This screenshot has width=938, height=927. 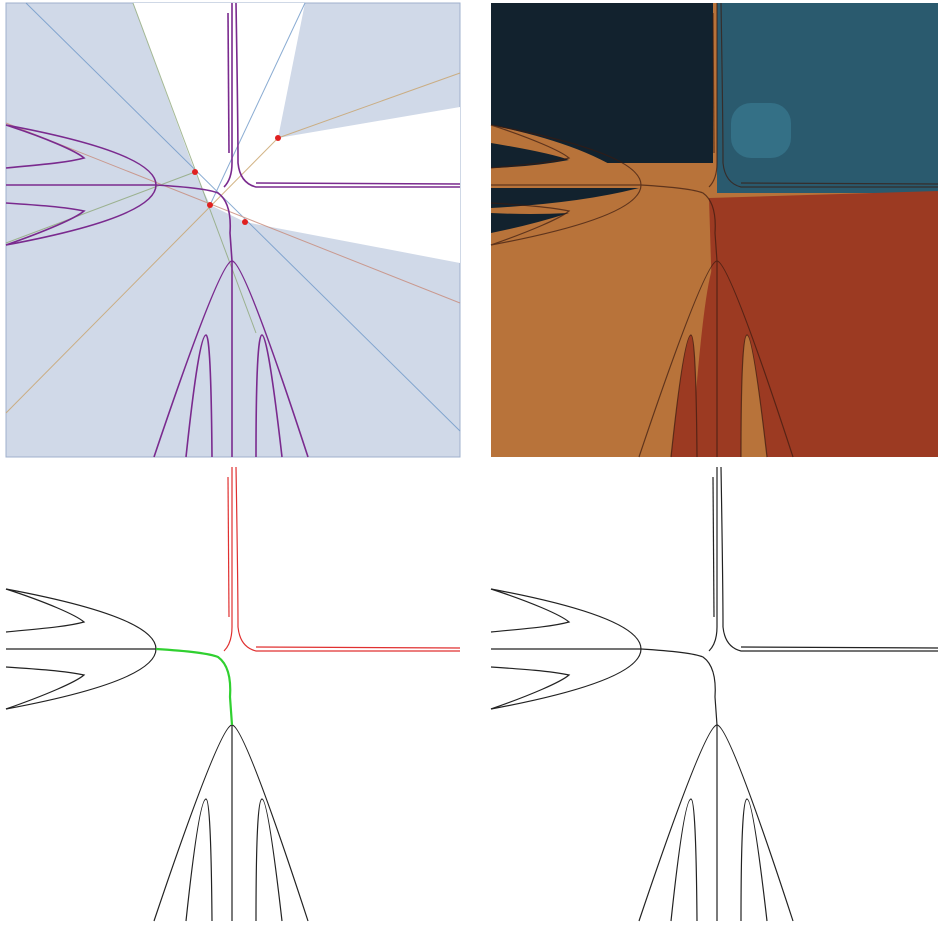 I want to click on points, so click(x=236, y=180).